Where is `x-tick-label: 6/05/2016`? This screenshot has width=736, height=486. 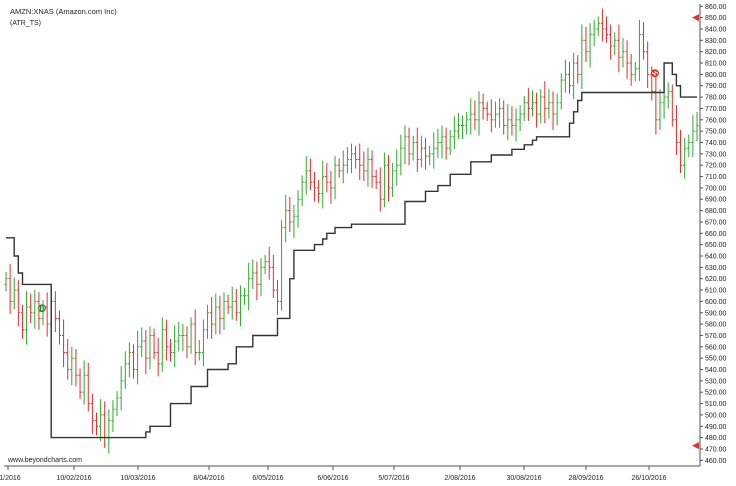
x-tick-label: 6/05/2016 is located at coordinates (267, 478).